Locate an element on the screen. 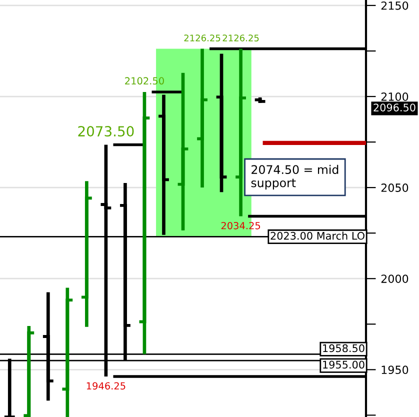 The height and width of the screenshot is (417, 419). y-tick-label: 2150 is located at coordinates (394, 5).